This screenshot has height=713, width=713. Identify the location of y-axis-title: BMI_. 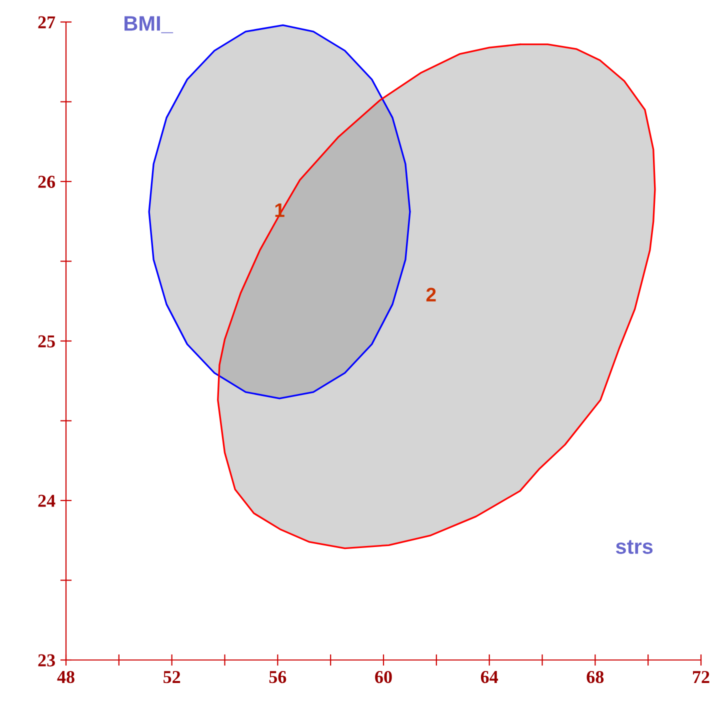
(149, 25).